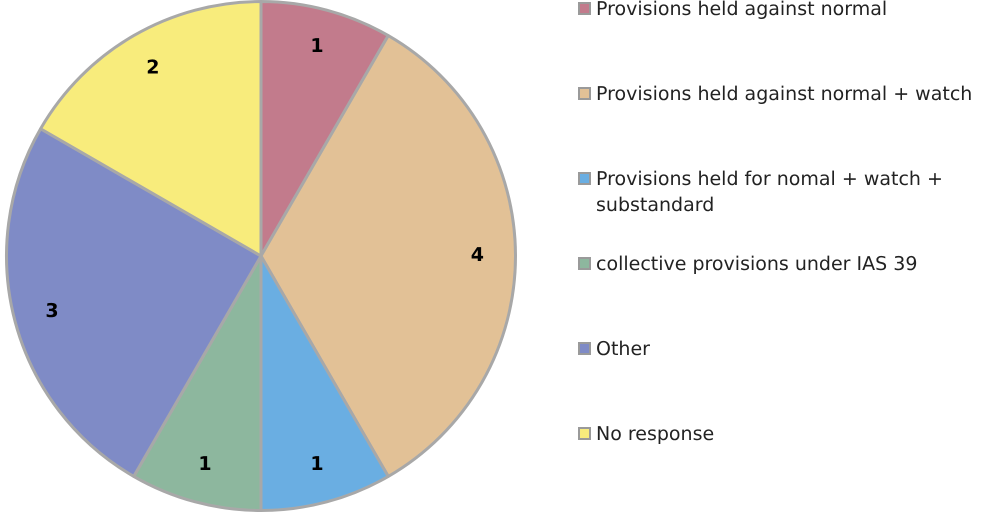 The height and width of the screenshot is (512, 999). I want to click on legend-label: No response, so click(655, 434).